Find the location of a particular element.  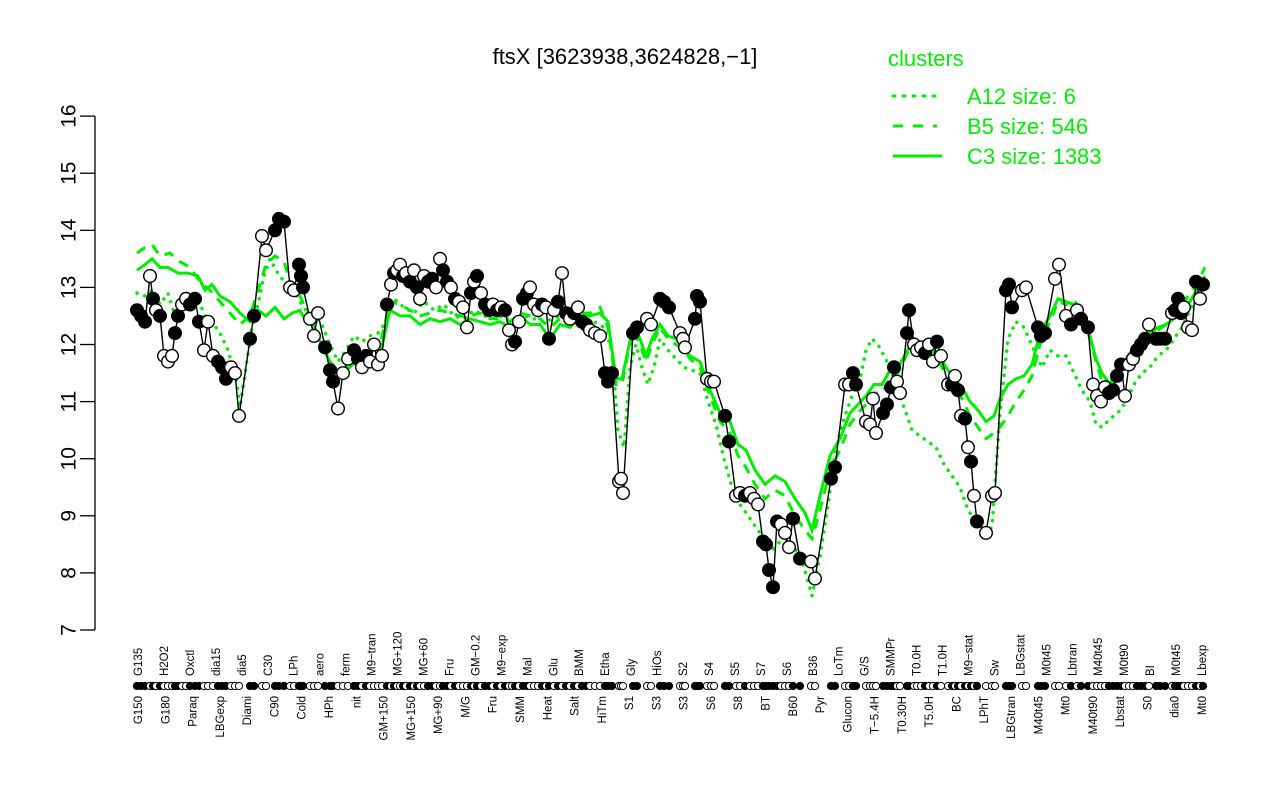

x-tick-label: M0t90 is located at coordinates (1125, 660).